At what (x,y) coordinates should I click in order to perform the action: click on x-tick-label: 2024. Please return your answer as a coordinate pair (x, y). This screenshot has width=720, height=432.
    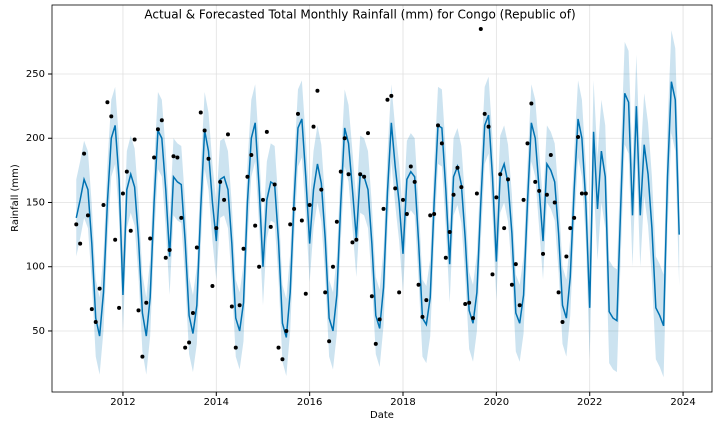
    Looking at the image, I should click on (682, 402).